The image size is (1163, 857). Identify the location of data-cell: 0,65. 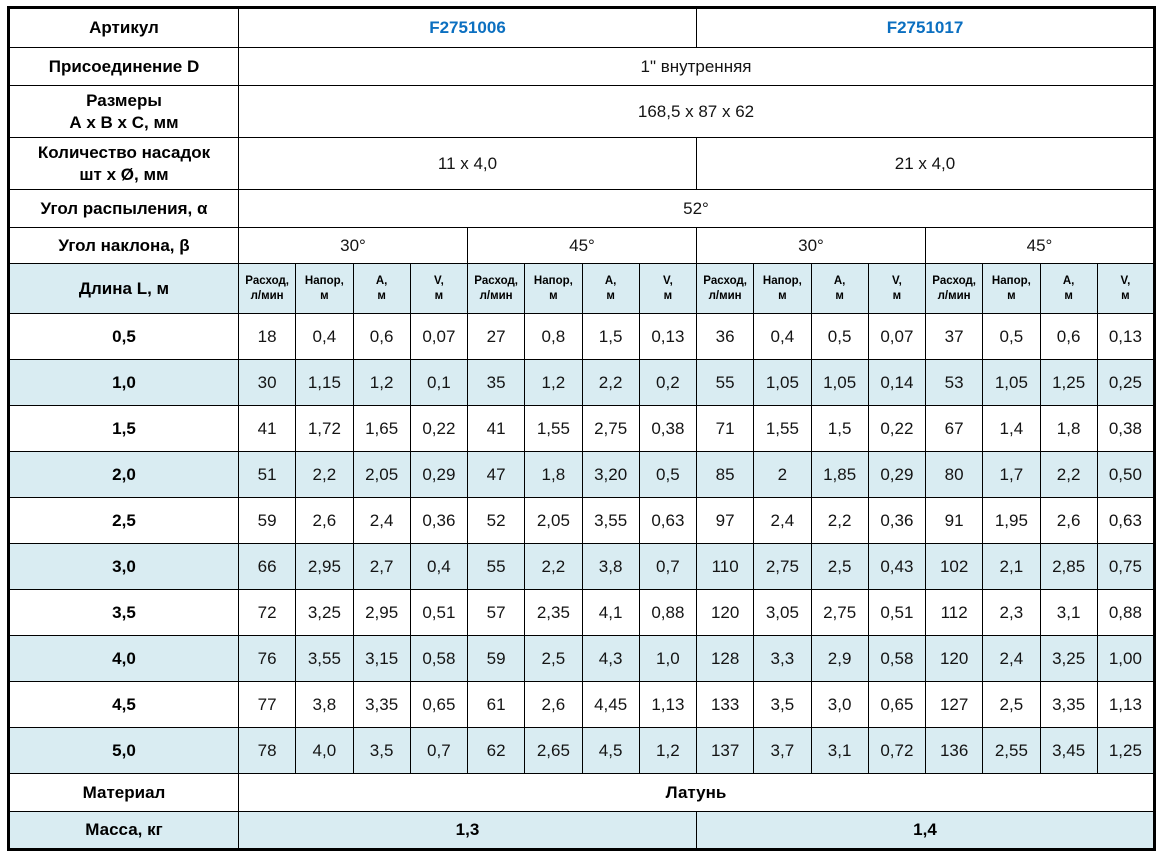
(439, 704).